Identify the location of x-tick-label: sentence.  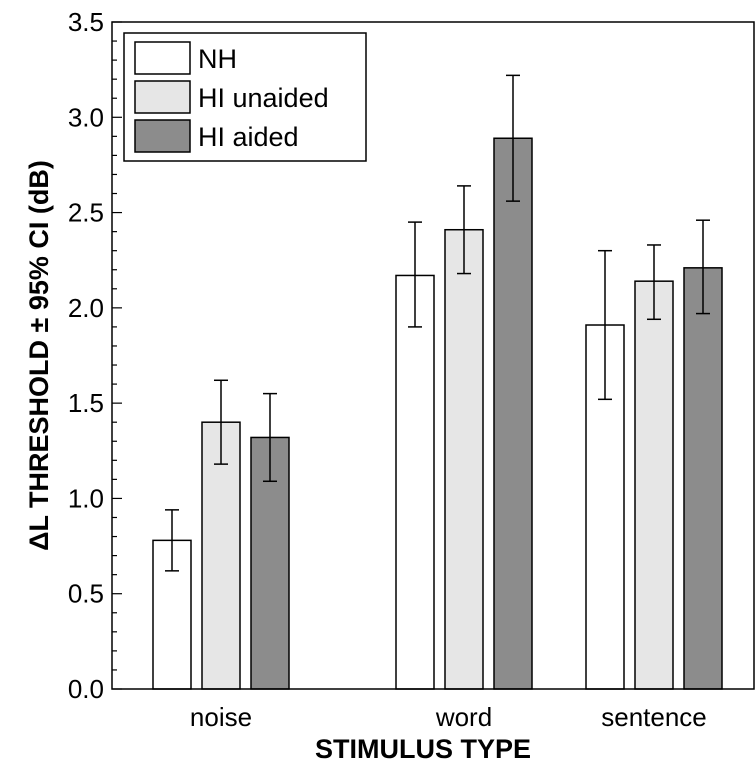
(654, 717).